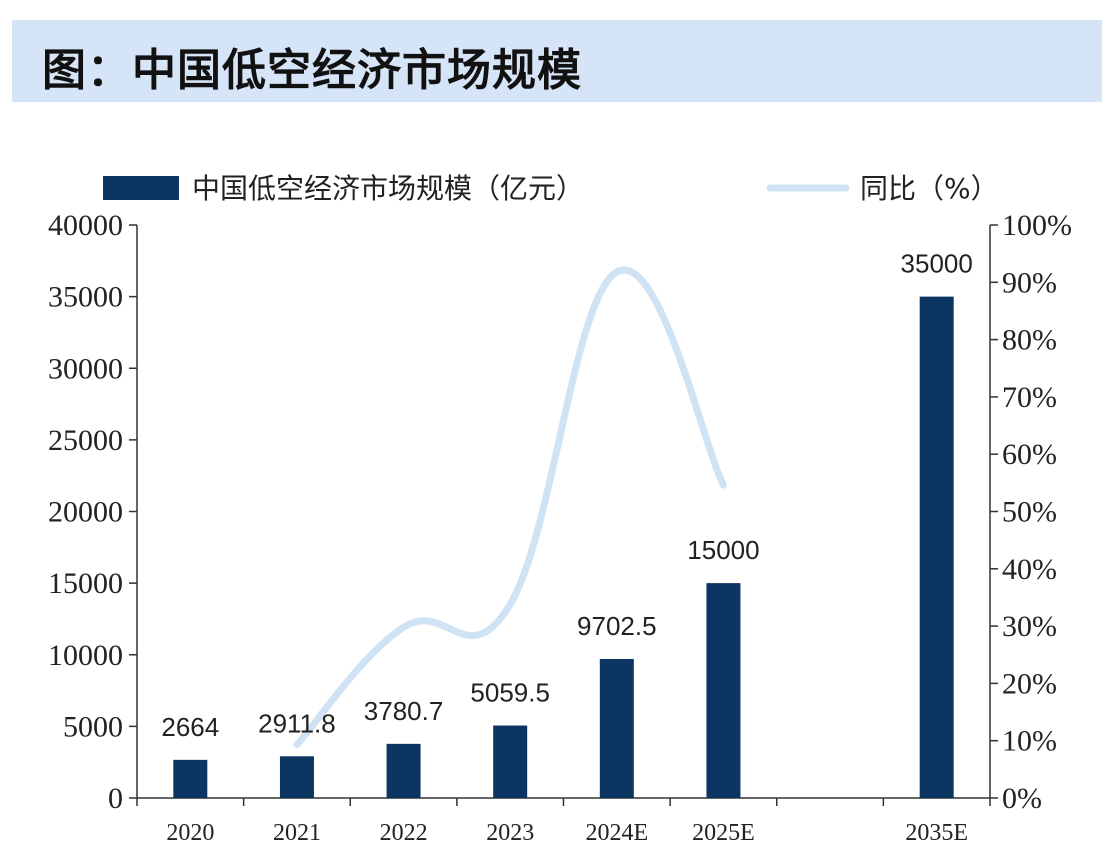  Describe the element at coordinates (85, 655) in the screenshot. I see `y-tick-label: 10000` at that location.